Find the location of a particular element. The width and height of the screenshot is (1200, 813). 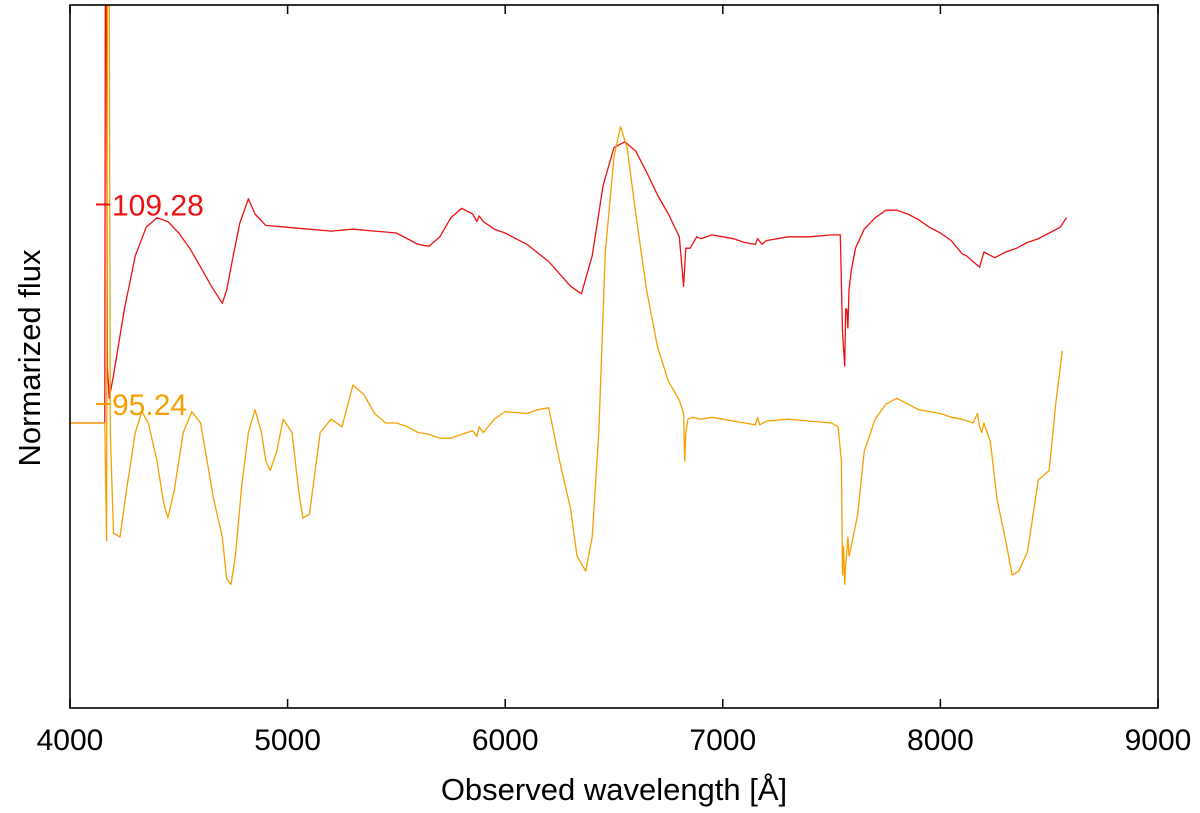

series-label-1: 109.28 is located at coordinates (158, 206).